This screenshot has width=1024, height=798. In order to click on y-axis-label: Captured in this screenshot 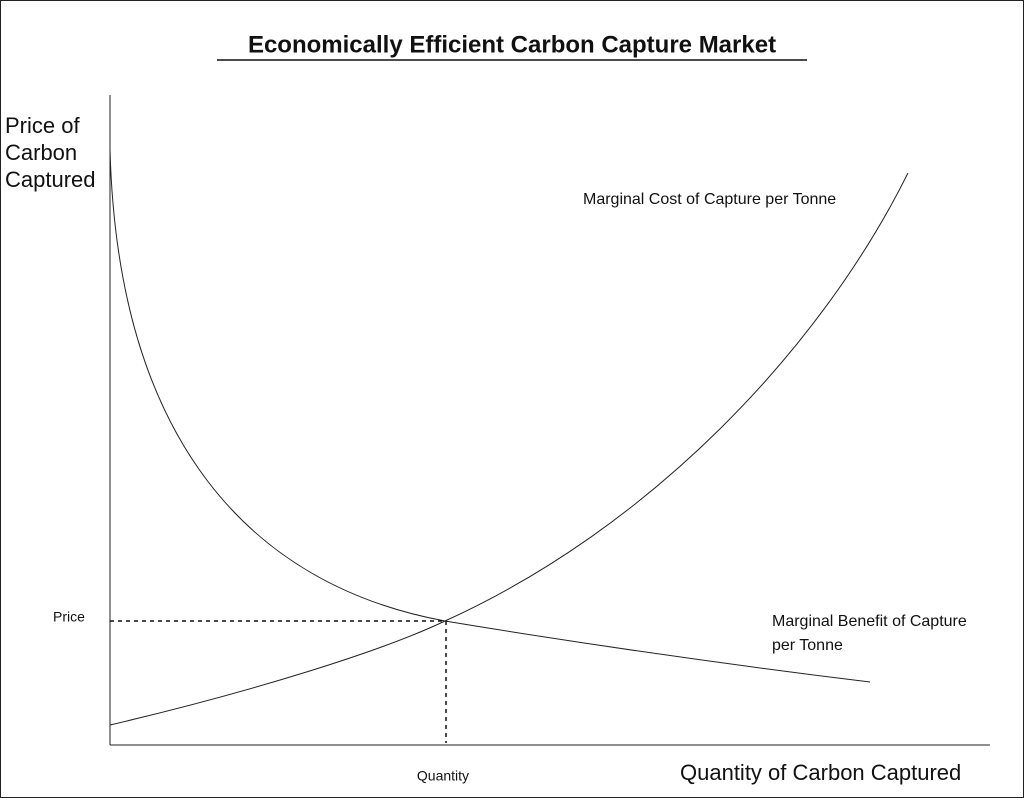, I will do `click(50, 179)`.